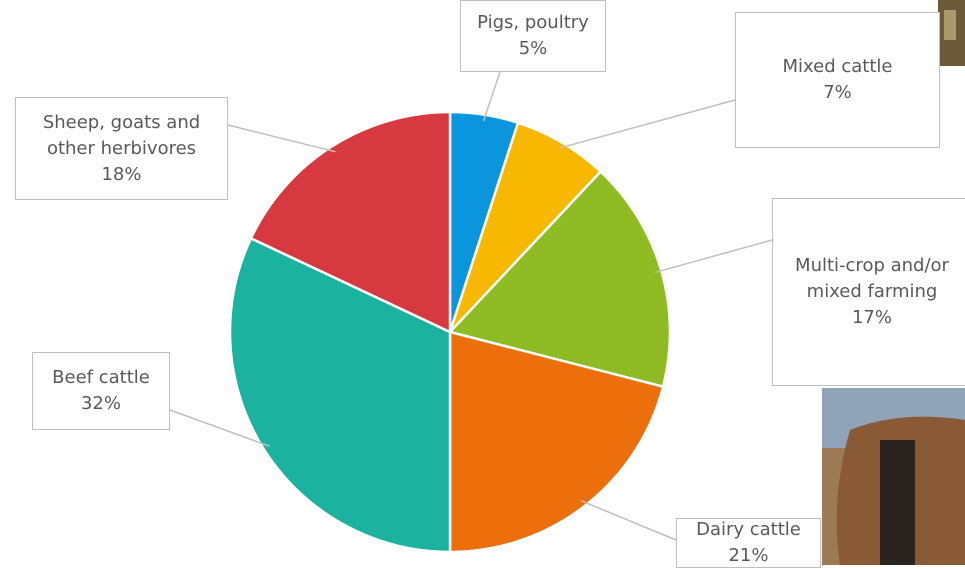 Image resolution: width=965 pixels, height=569 pixels. Describe the element at coordinates (533, 36) in the screenshot. I see `data-label: Pigs, poultry 5%` at that location.